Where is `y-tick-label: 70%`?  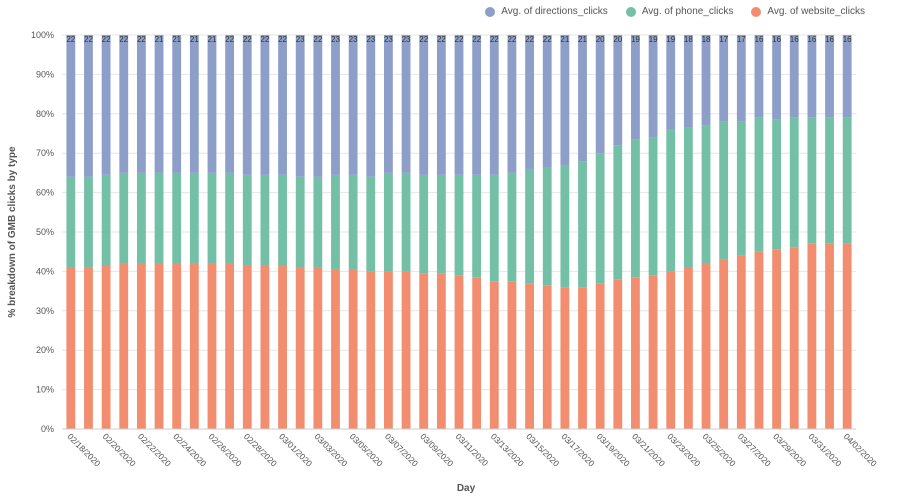
y-tick-label: 70% is located at coordinates (45, 153).